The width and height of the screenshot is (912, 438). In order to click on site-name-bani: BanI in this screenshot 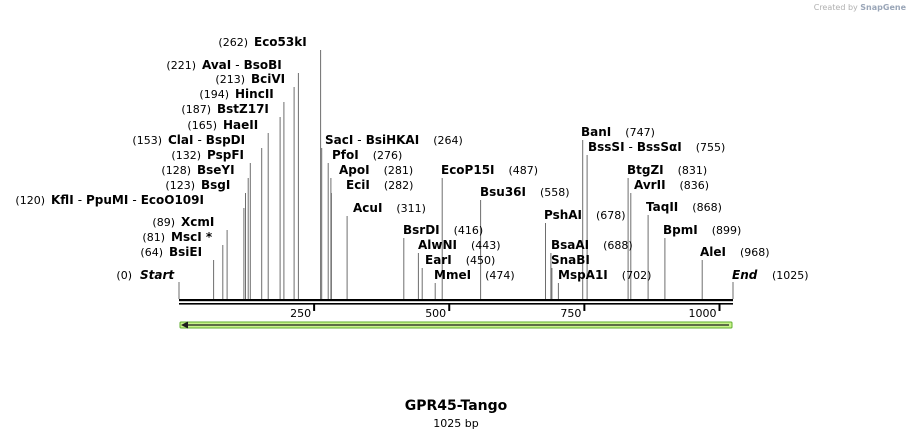, I will do `click(596, 132)`.